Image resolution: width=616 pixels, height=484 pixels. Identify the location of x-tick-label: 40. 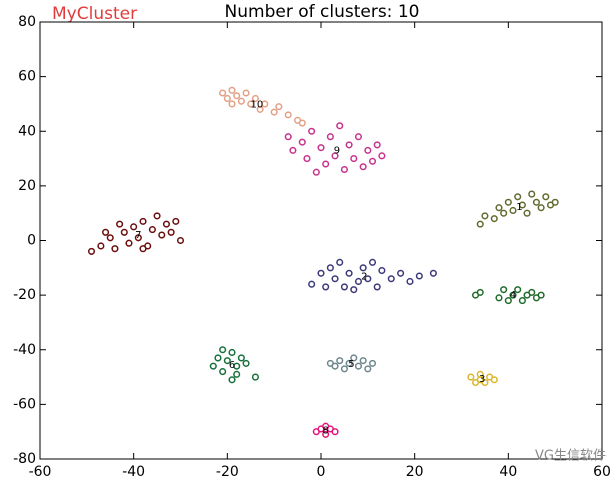
(508, 472).